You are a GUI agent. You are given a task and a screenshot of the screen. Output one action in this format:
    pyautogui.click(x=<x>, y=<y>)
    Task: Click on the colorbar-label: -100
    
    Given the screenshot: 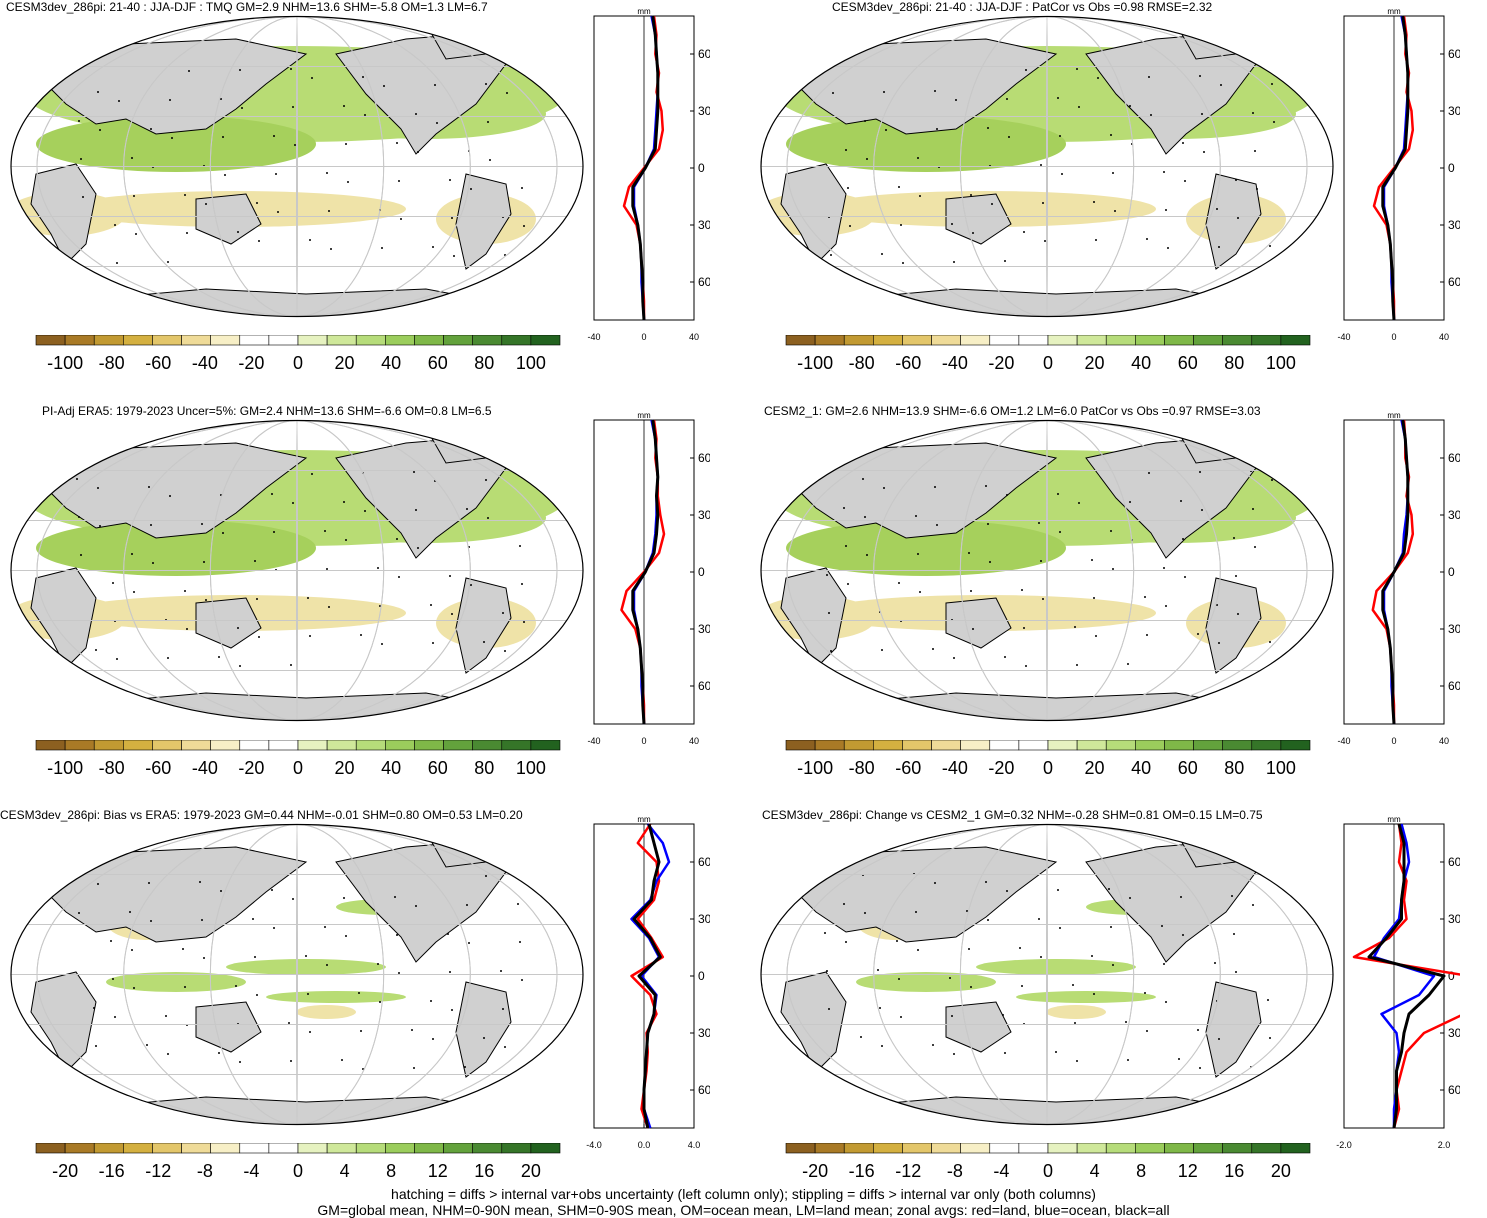 What is the action you would take?
    pyautogui.click(x=65, y=363)
    